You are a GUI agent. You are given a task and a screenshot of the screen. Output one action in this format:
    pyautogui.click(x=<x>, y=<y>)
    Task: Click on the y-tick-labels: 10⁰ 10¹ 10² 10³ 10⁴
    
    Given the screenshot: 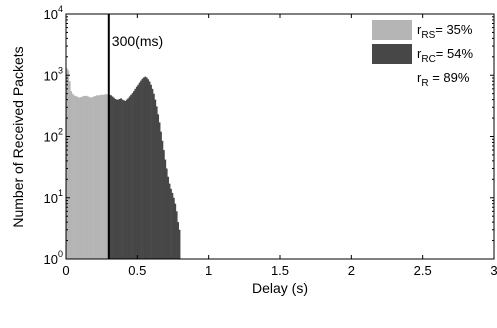 What is the action you would take?
    pyautogui.click(x=53, y=135)
    